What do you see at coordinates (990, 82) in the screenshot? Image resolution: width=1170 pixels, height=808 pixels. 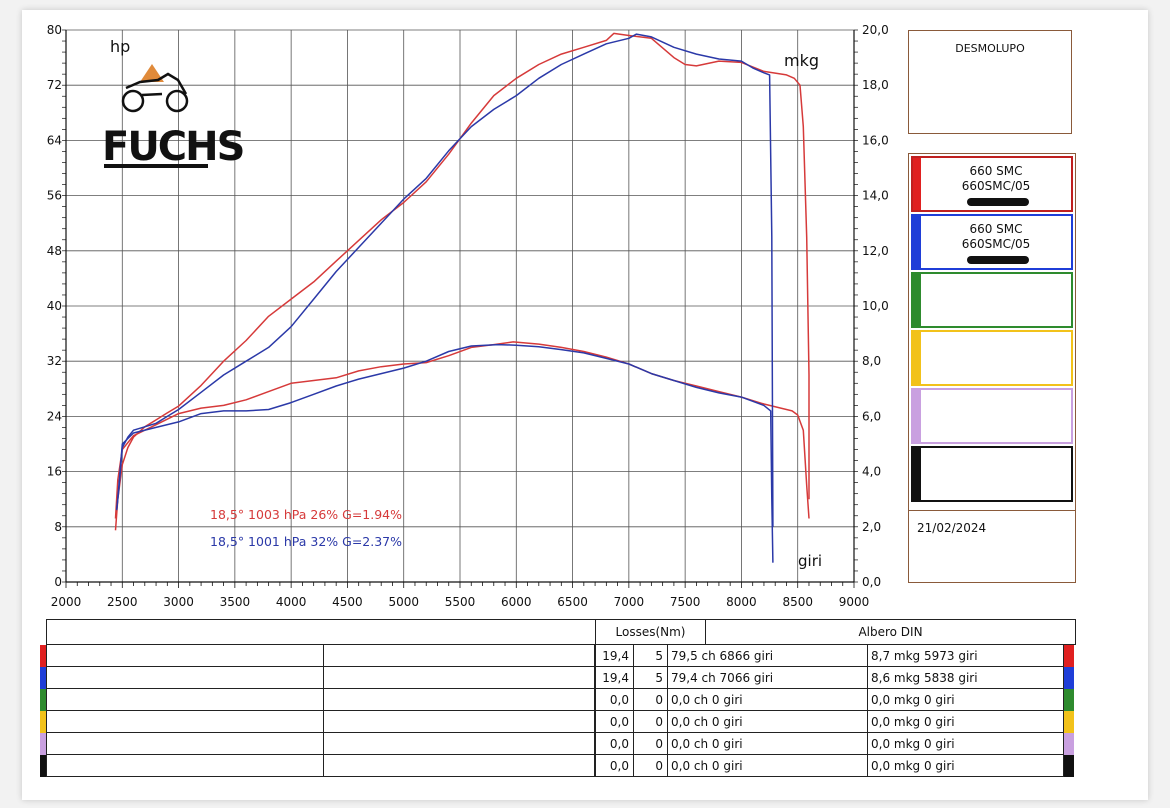 I see `customer-box: DESMOLUPO` at bounding box center [990, 82].